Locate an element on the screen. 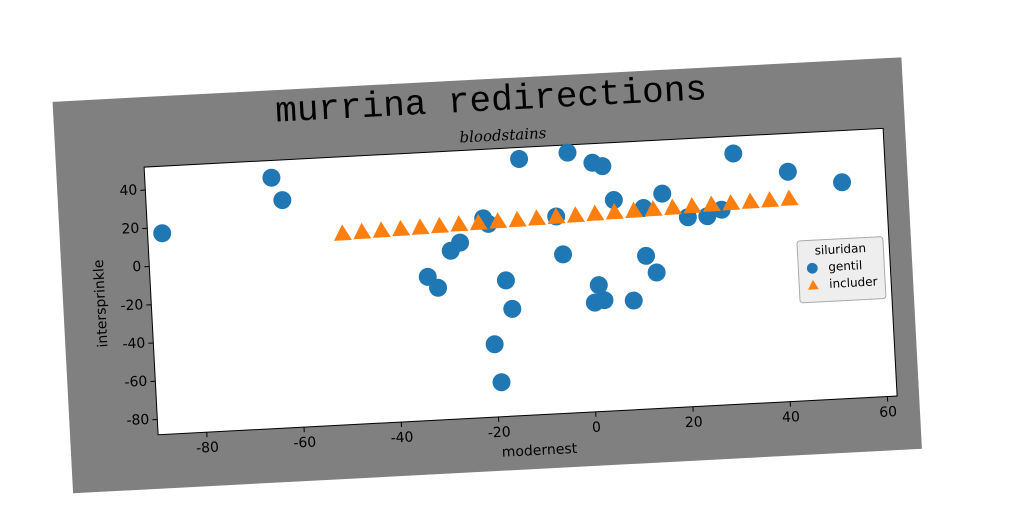  y-tick-label: -80 is located at coordinates (138, 420).